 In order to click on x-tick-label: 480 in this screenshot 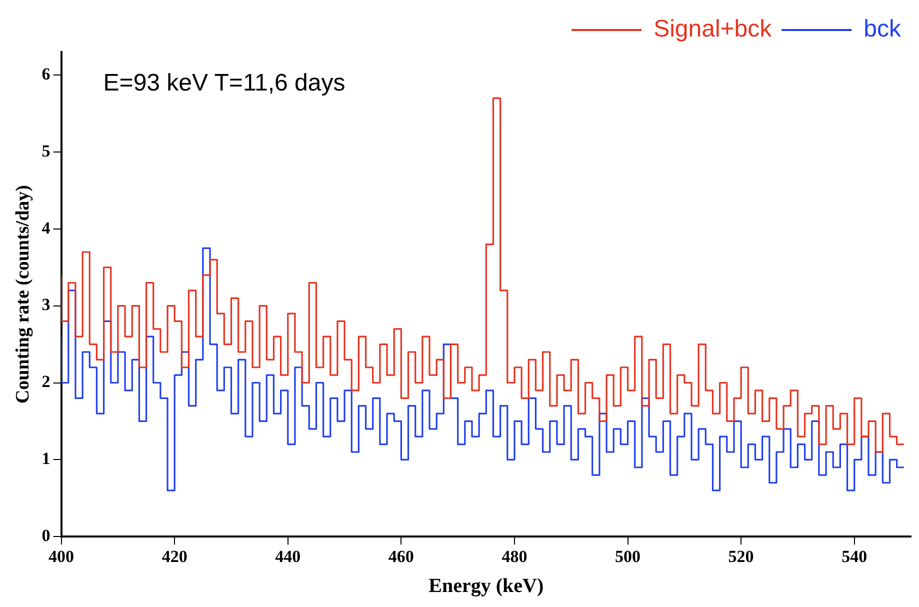, I will do `click(515, 556)`.